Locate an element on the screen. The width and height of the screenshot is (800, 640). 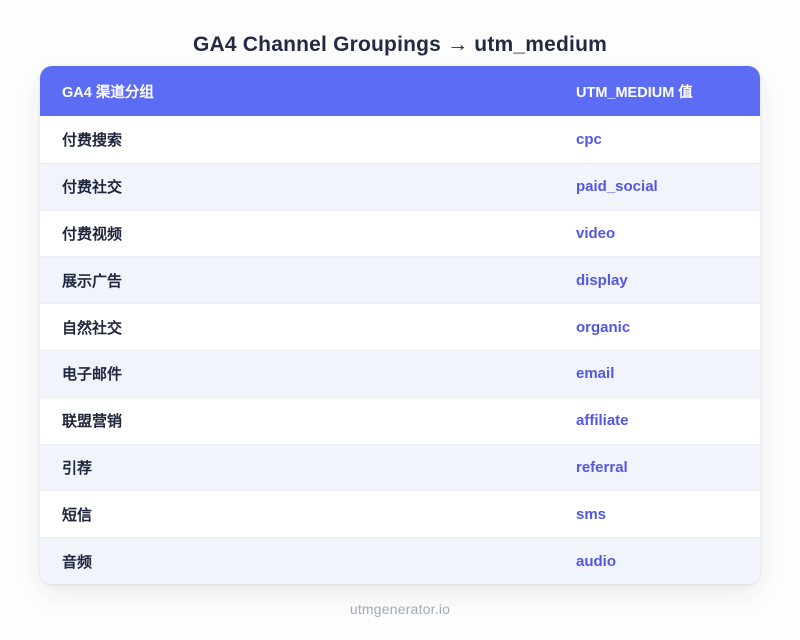
table-row: 短信 sms is located at coordinates (400, 514).